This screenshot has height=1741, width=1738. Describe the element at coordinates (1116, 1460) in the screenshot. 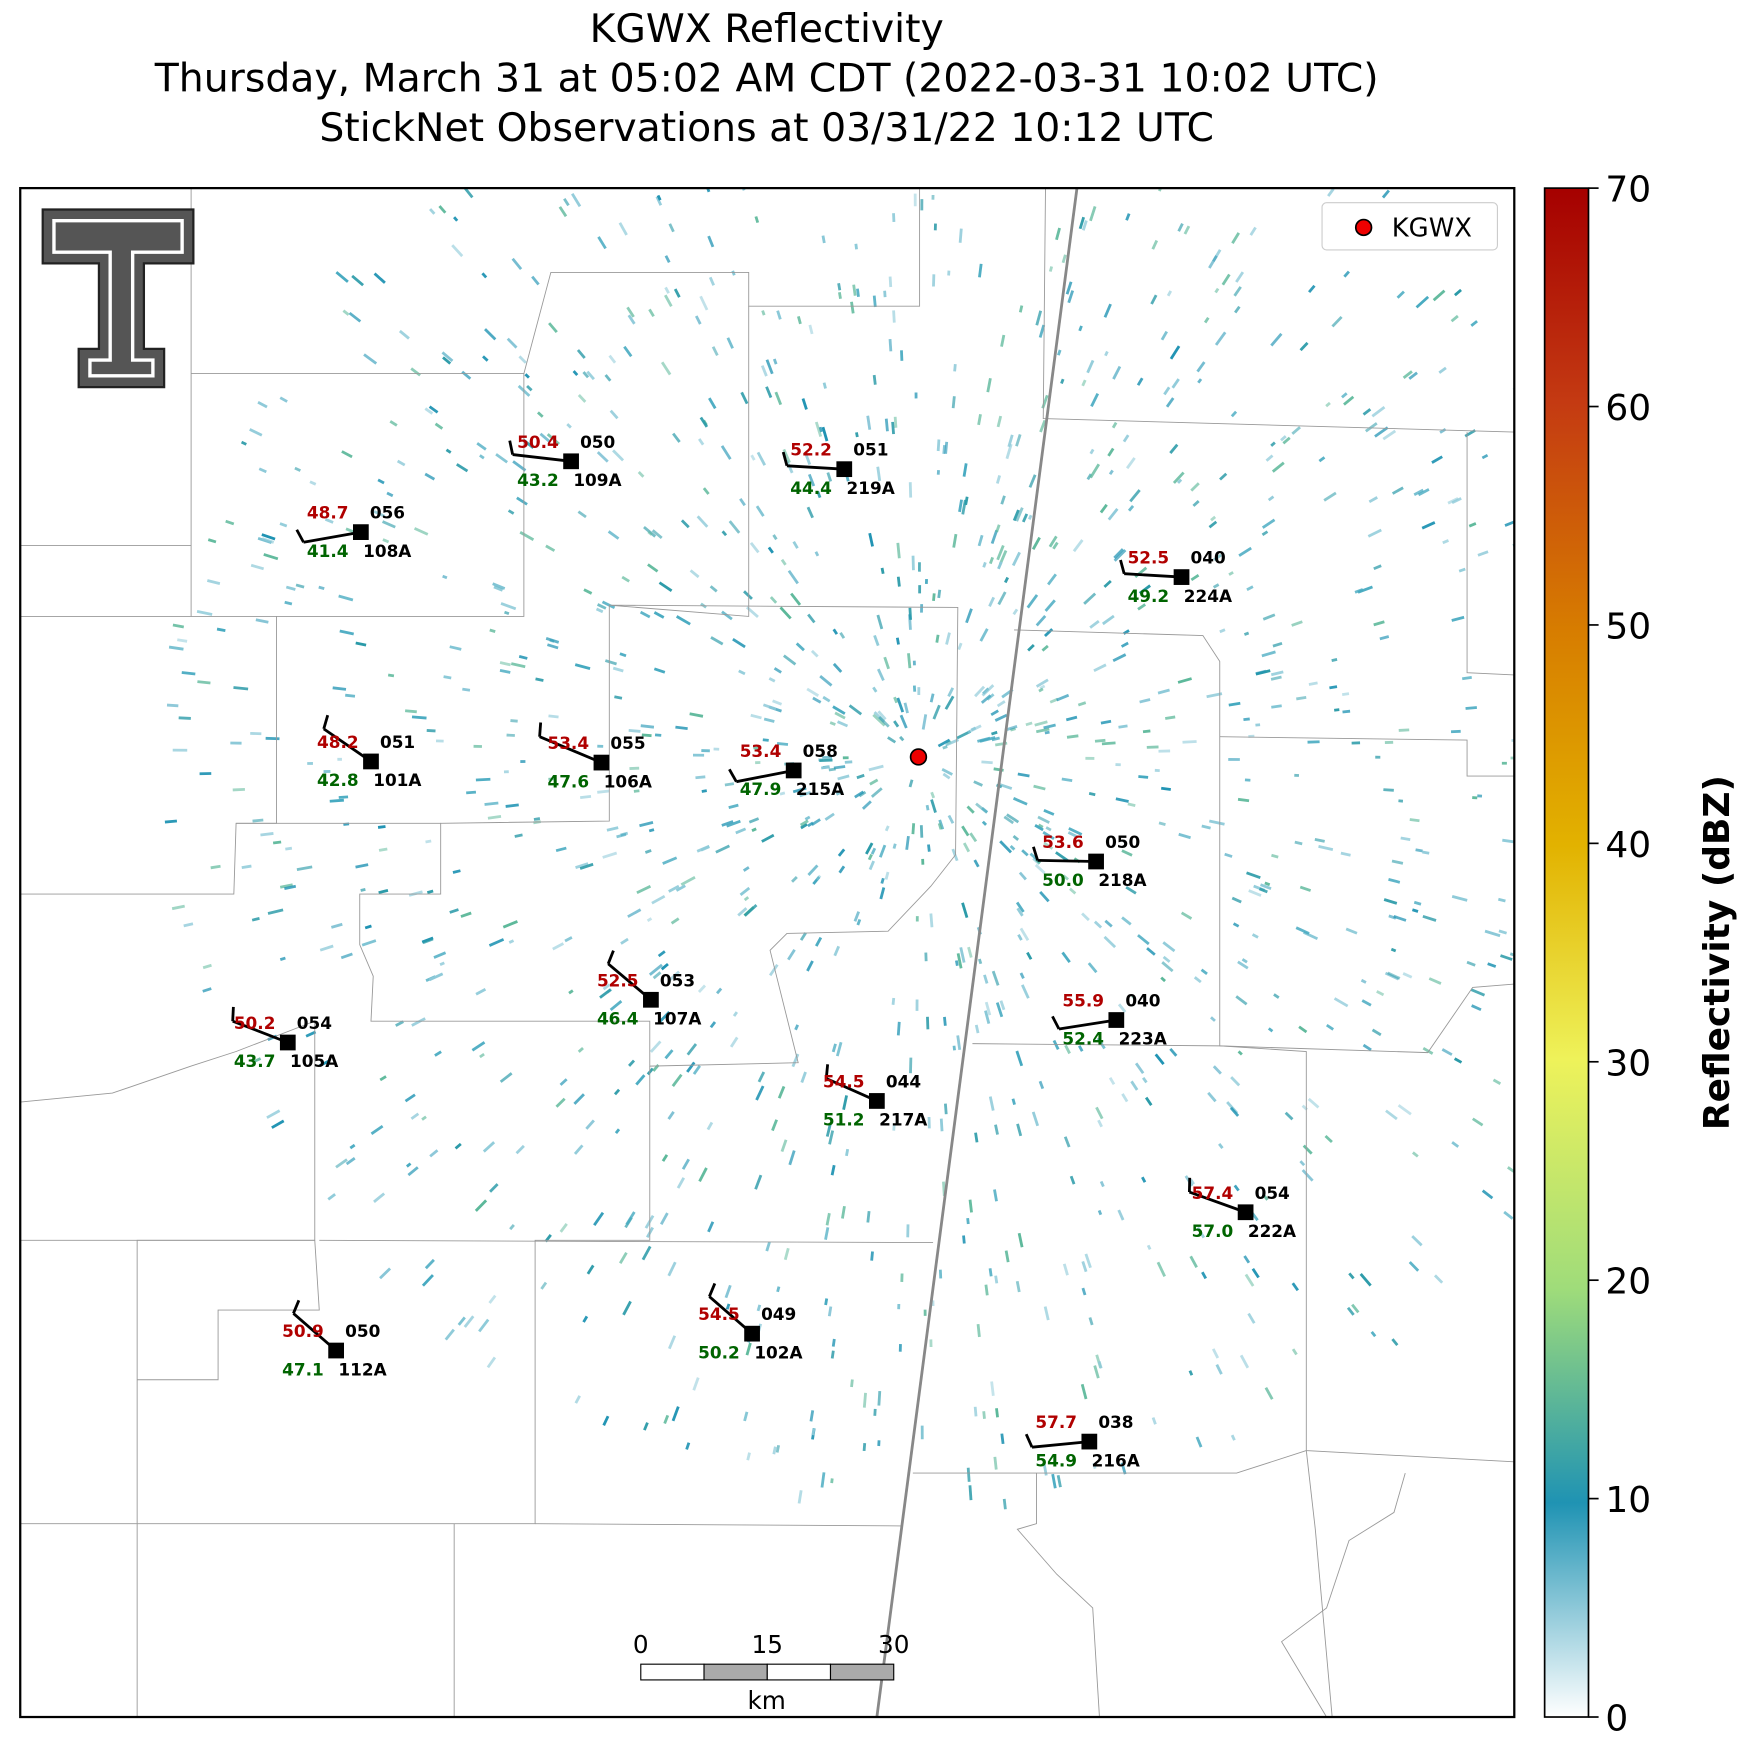

I see `station-id: 216A` at that location.